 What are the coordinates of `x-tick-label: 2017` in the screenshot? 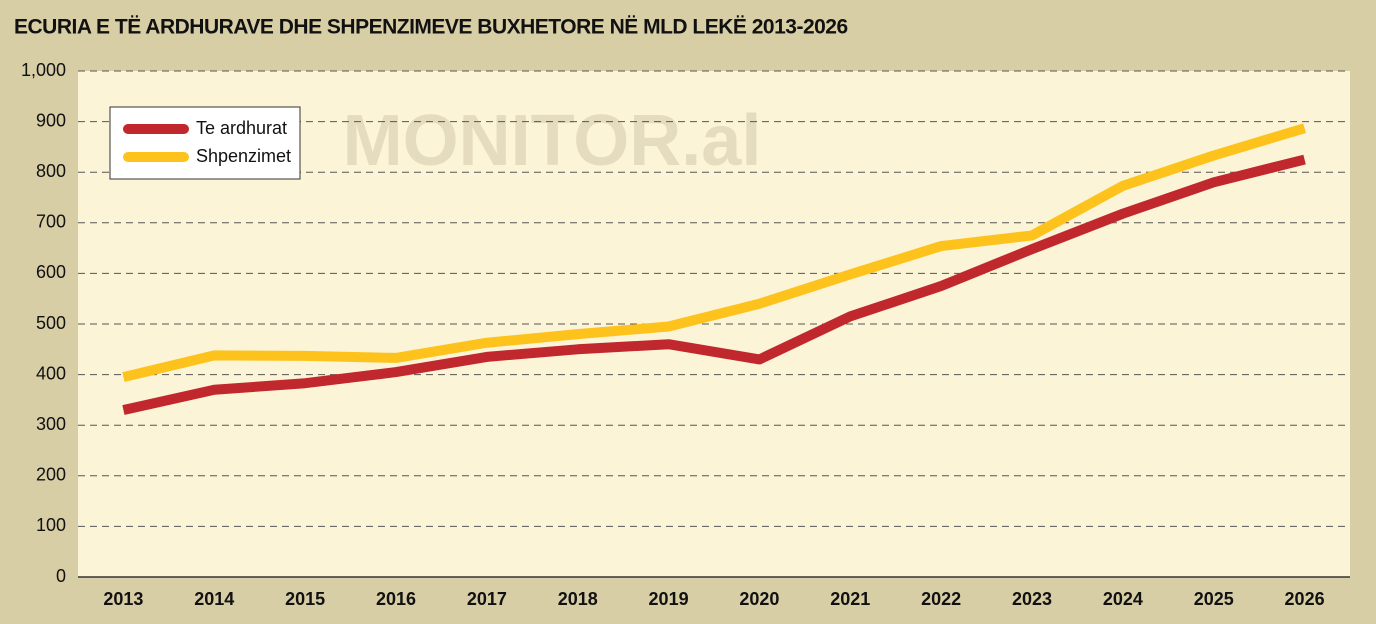 It's located at (487, 599).